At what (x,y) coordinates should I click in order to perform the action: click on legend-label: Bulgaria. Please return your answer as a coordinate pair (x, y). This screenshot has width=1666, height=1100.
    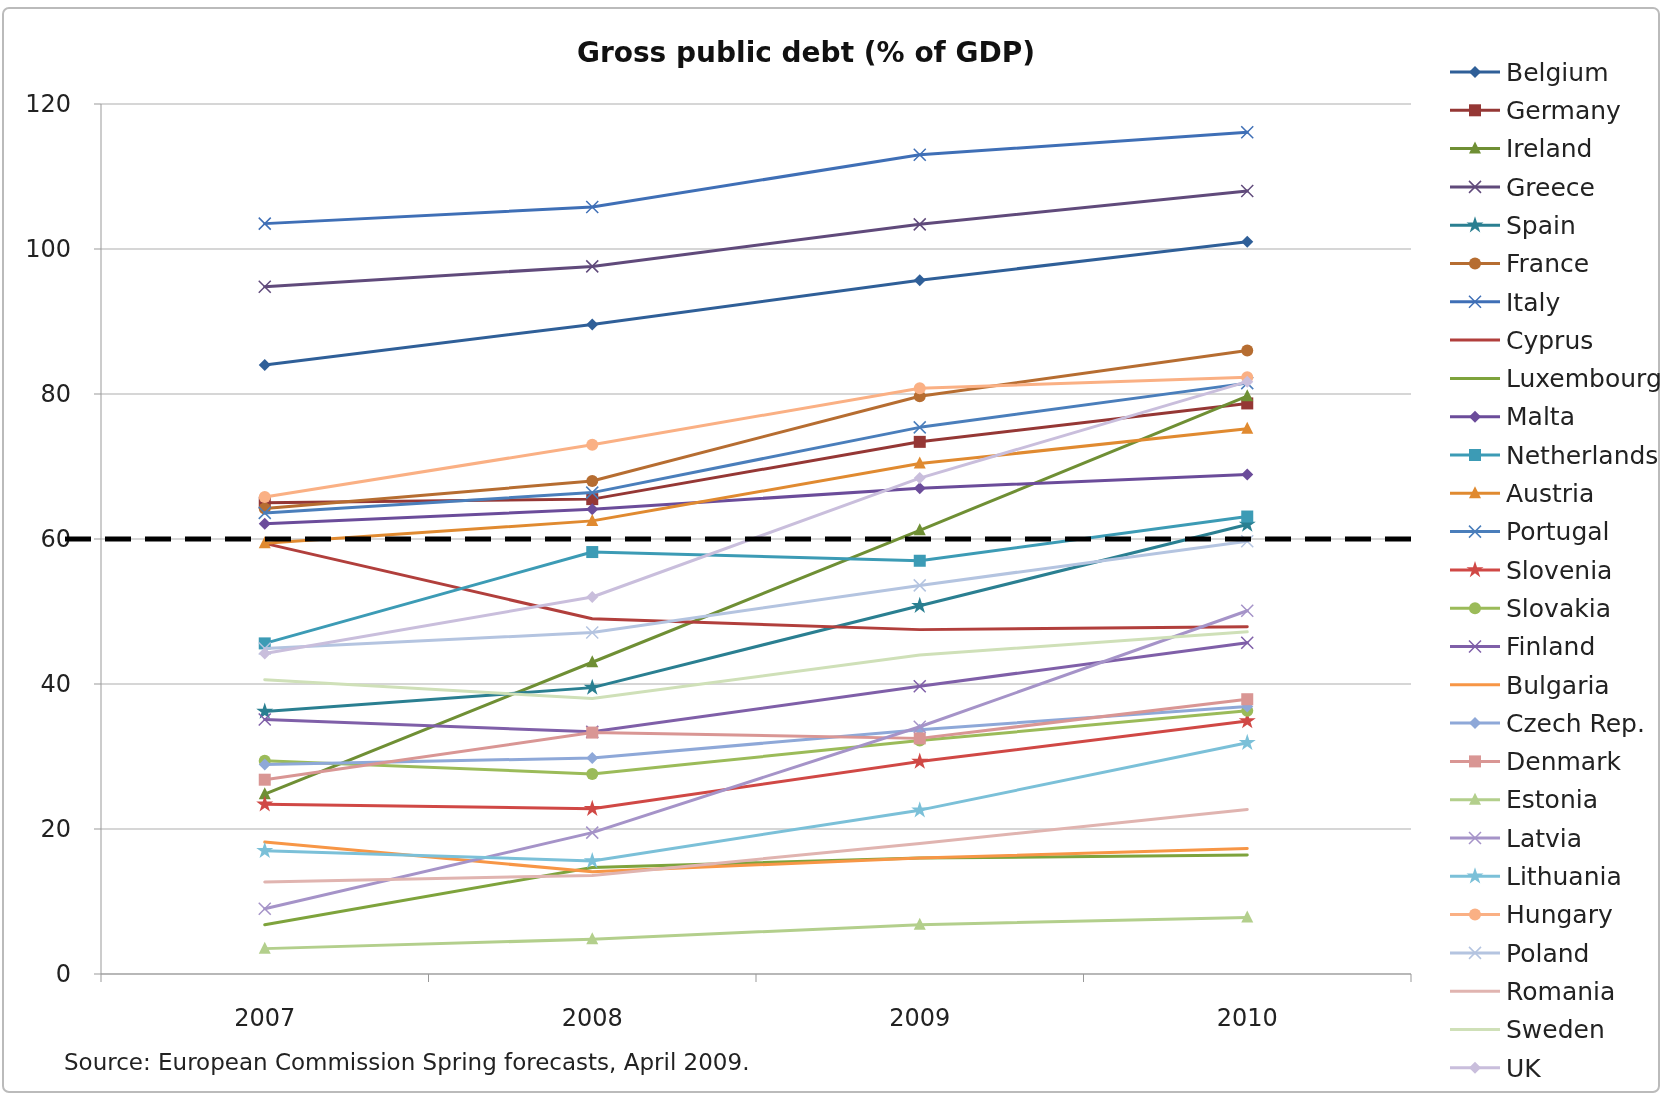
    Looking at the image, I should click on (1558, 685).